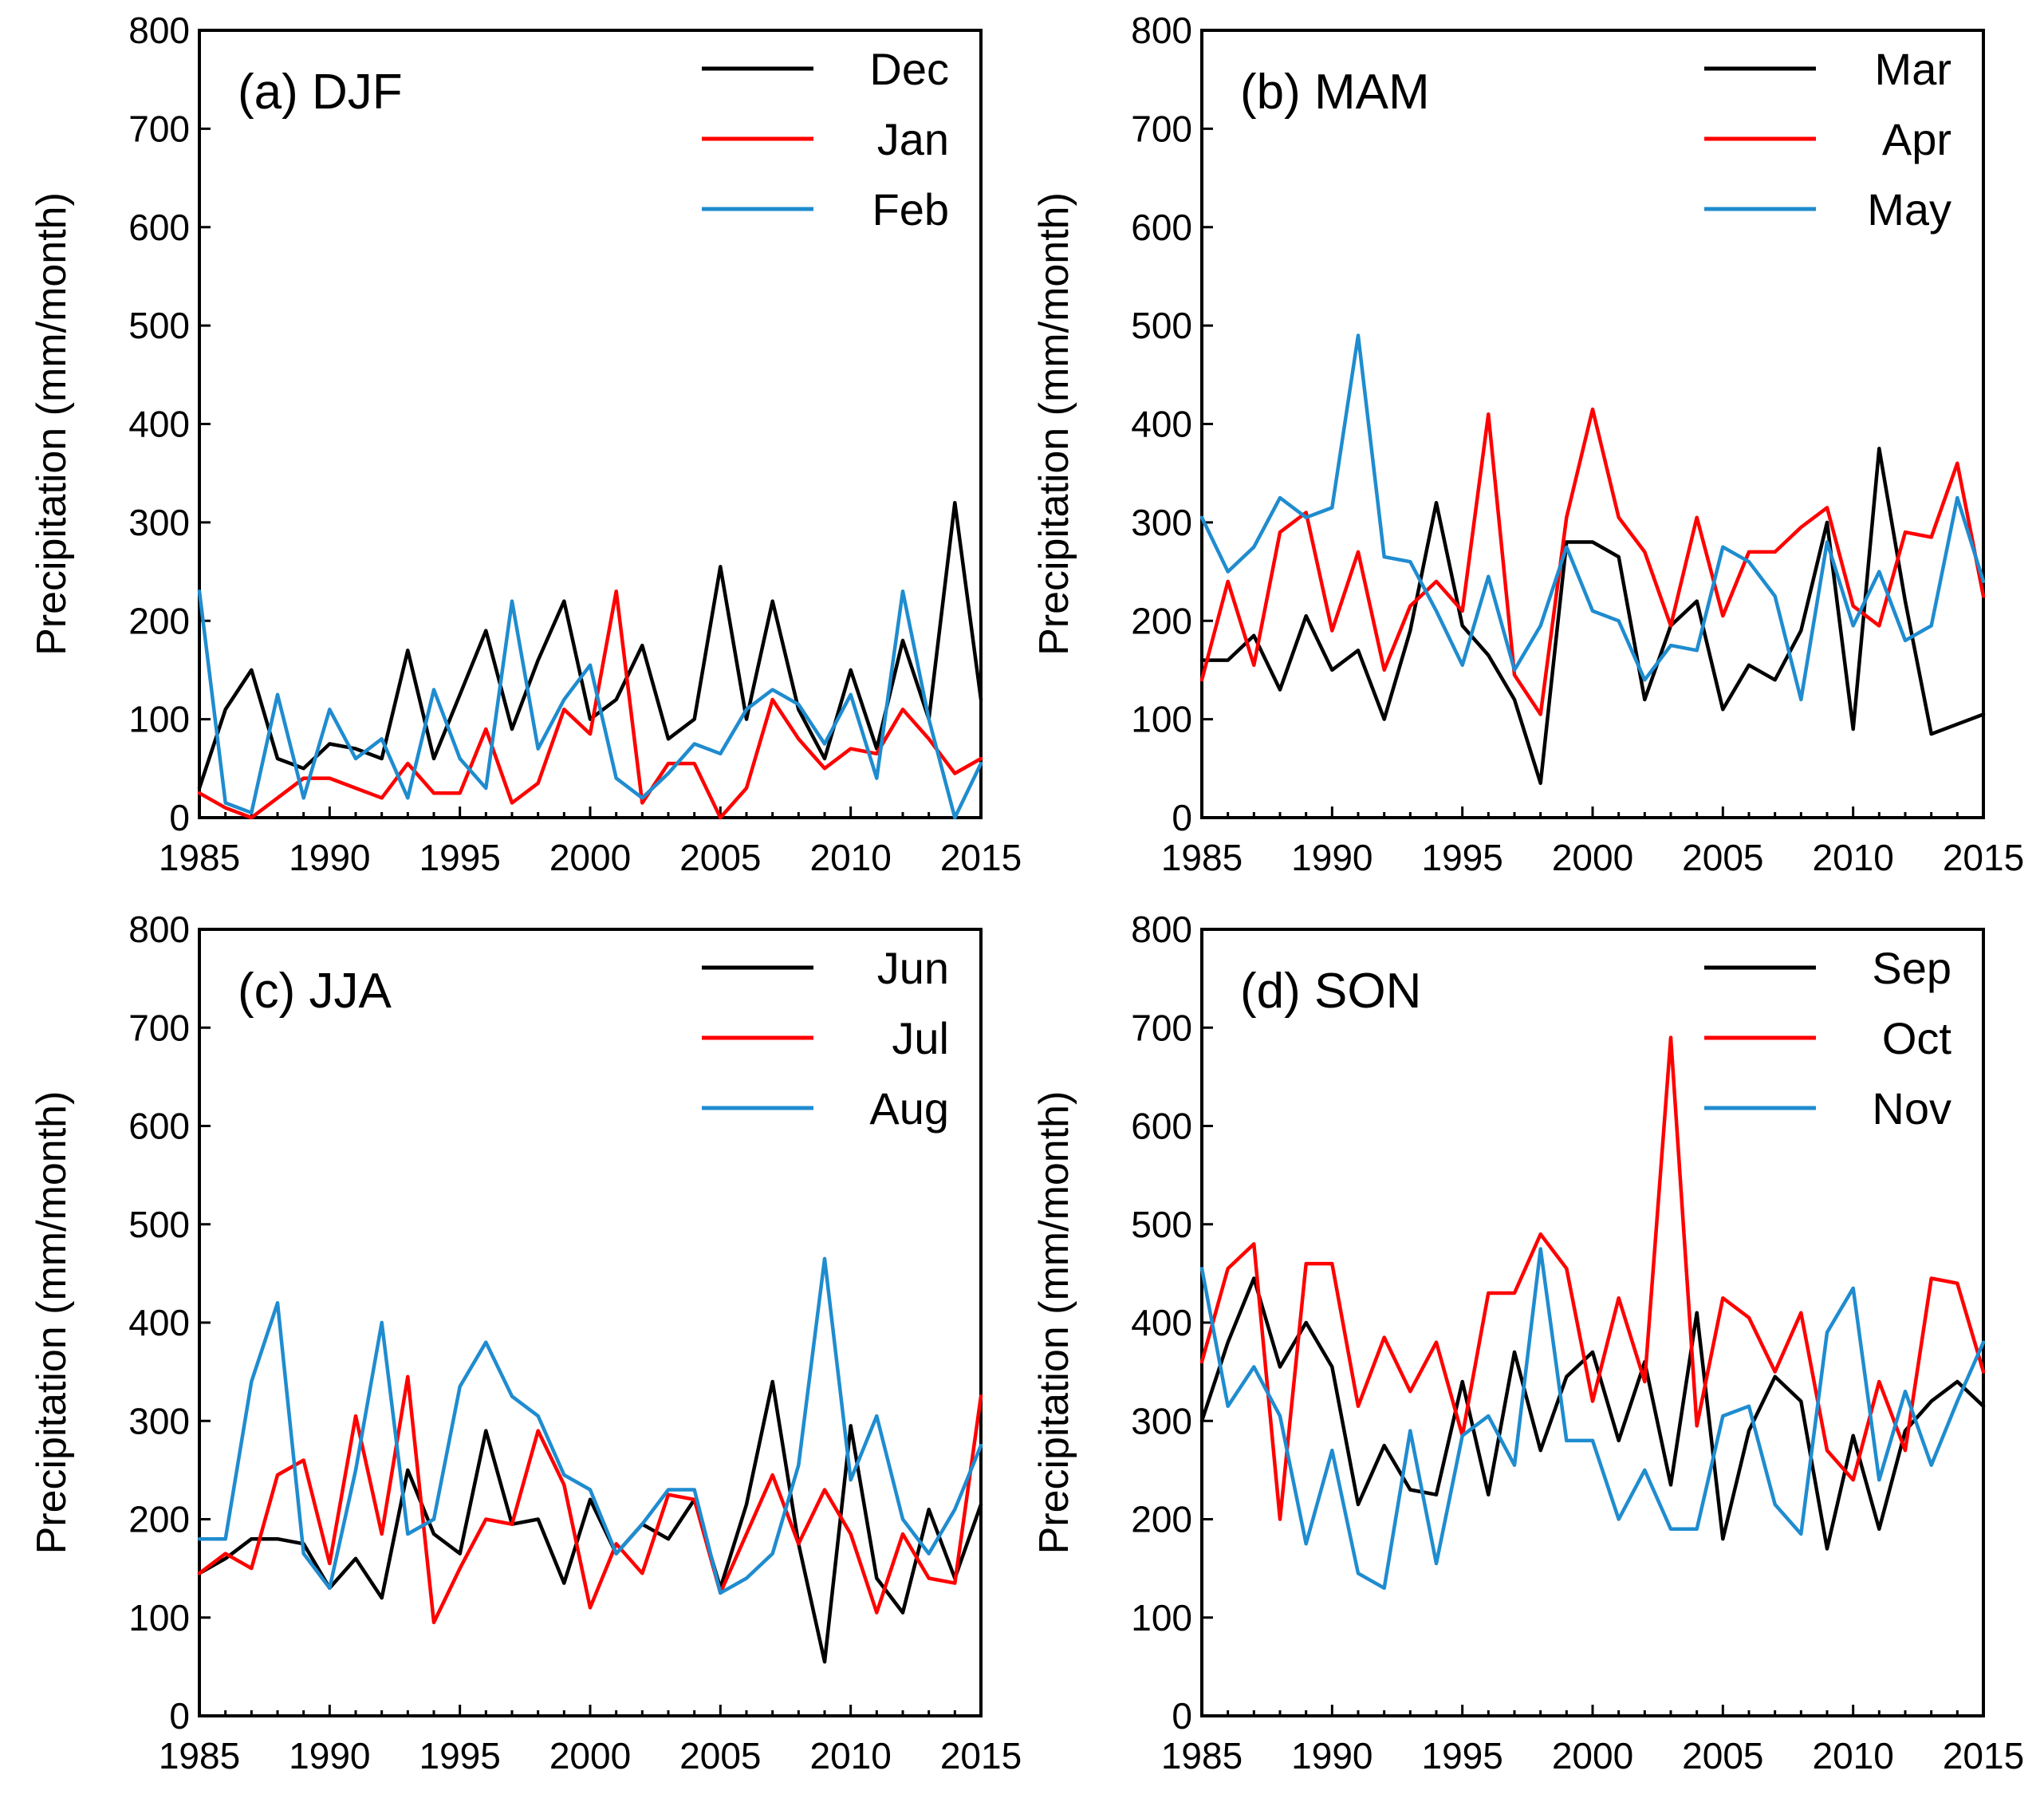  What do you see at coordinates (911, 209) in the screenshot?
I see `legend-label: Feb` at bounding box center [911, 209].